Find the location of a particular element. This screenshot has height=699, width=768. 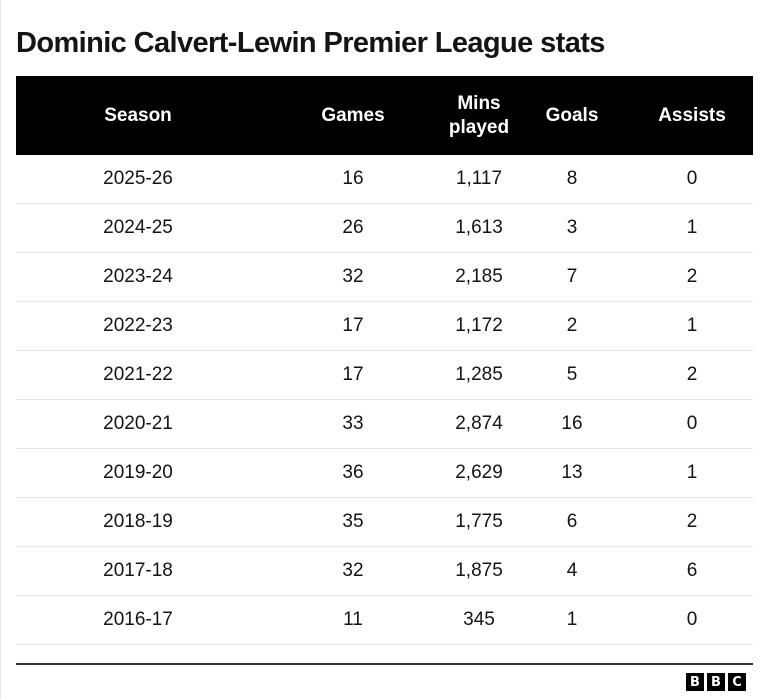

table-row: 2017-18 32 1,875 4 6 is located at coordinates (384, 571).